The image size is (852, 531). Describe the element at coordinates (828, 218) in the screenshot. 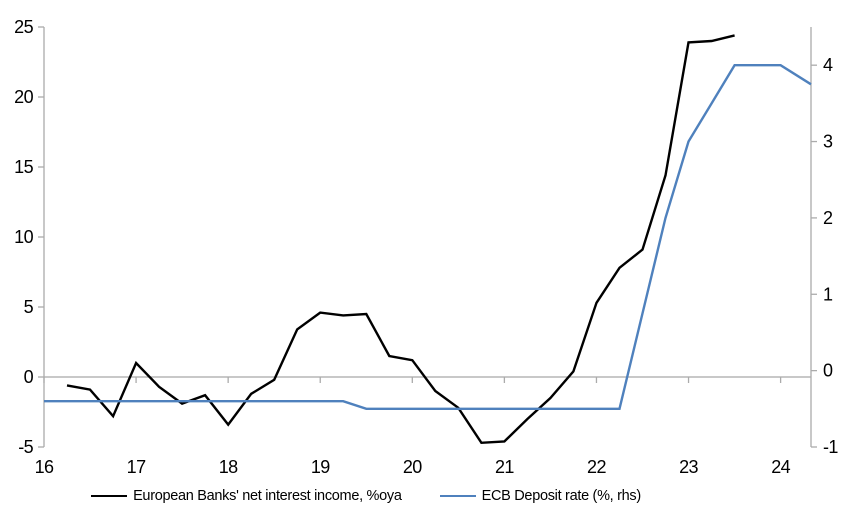

I see `right-axis-label-2: 2` at that location.